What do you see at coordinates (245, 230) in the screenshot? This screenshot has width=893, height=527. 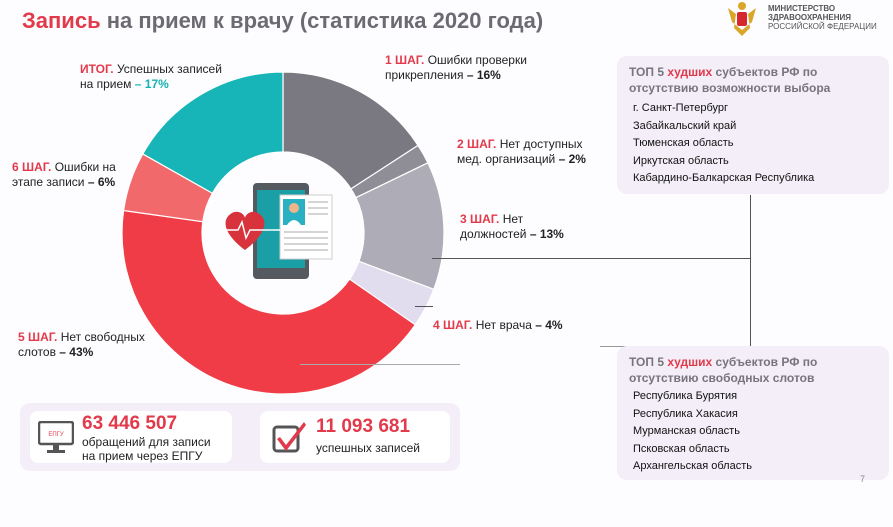 I see `heart-icon` at bounding box center [245, 230].